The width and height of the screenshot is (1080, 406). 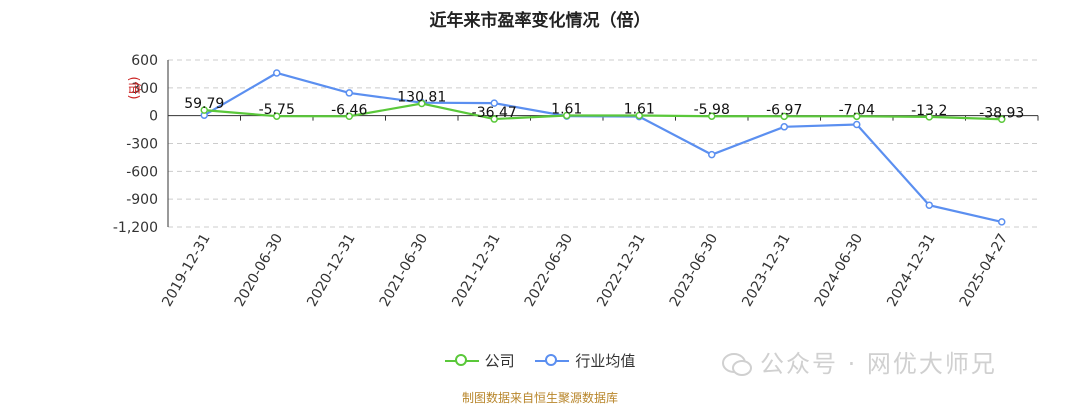 I want to click on x-tick-label: 2023-12-31, so click(x=766, y=270).